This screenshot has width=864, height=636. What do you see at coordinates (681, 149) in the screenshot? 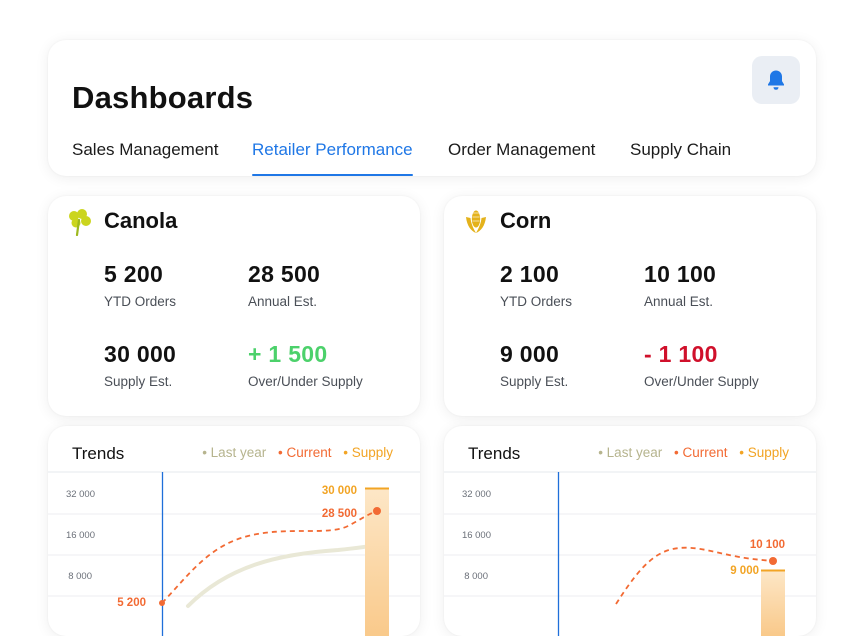
I see `tab-supply-chain: Supply Chain` at bounding box center [681, 149].